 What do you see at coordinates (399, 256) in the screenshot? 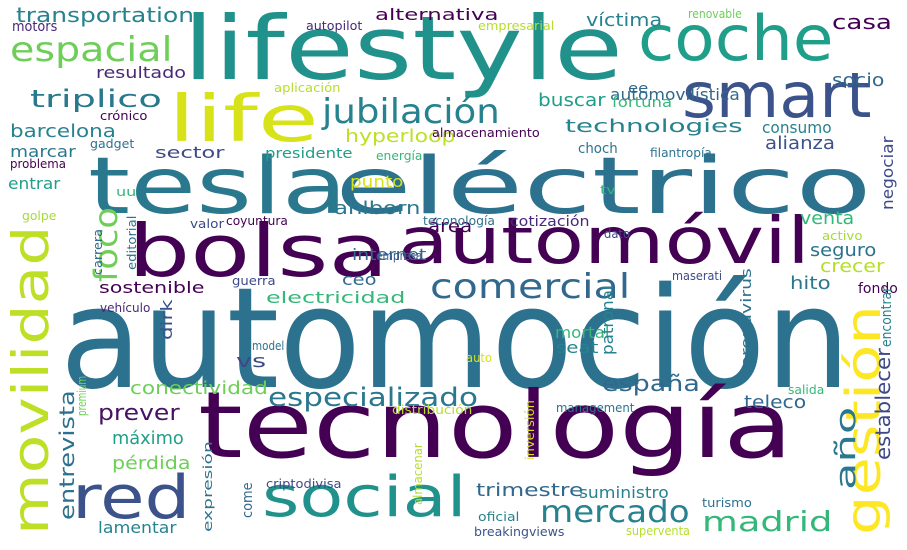
I see `word-empresa: empresa` at bounding box center [399, 256].